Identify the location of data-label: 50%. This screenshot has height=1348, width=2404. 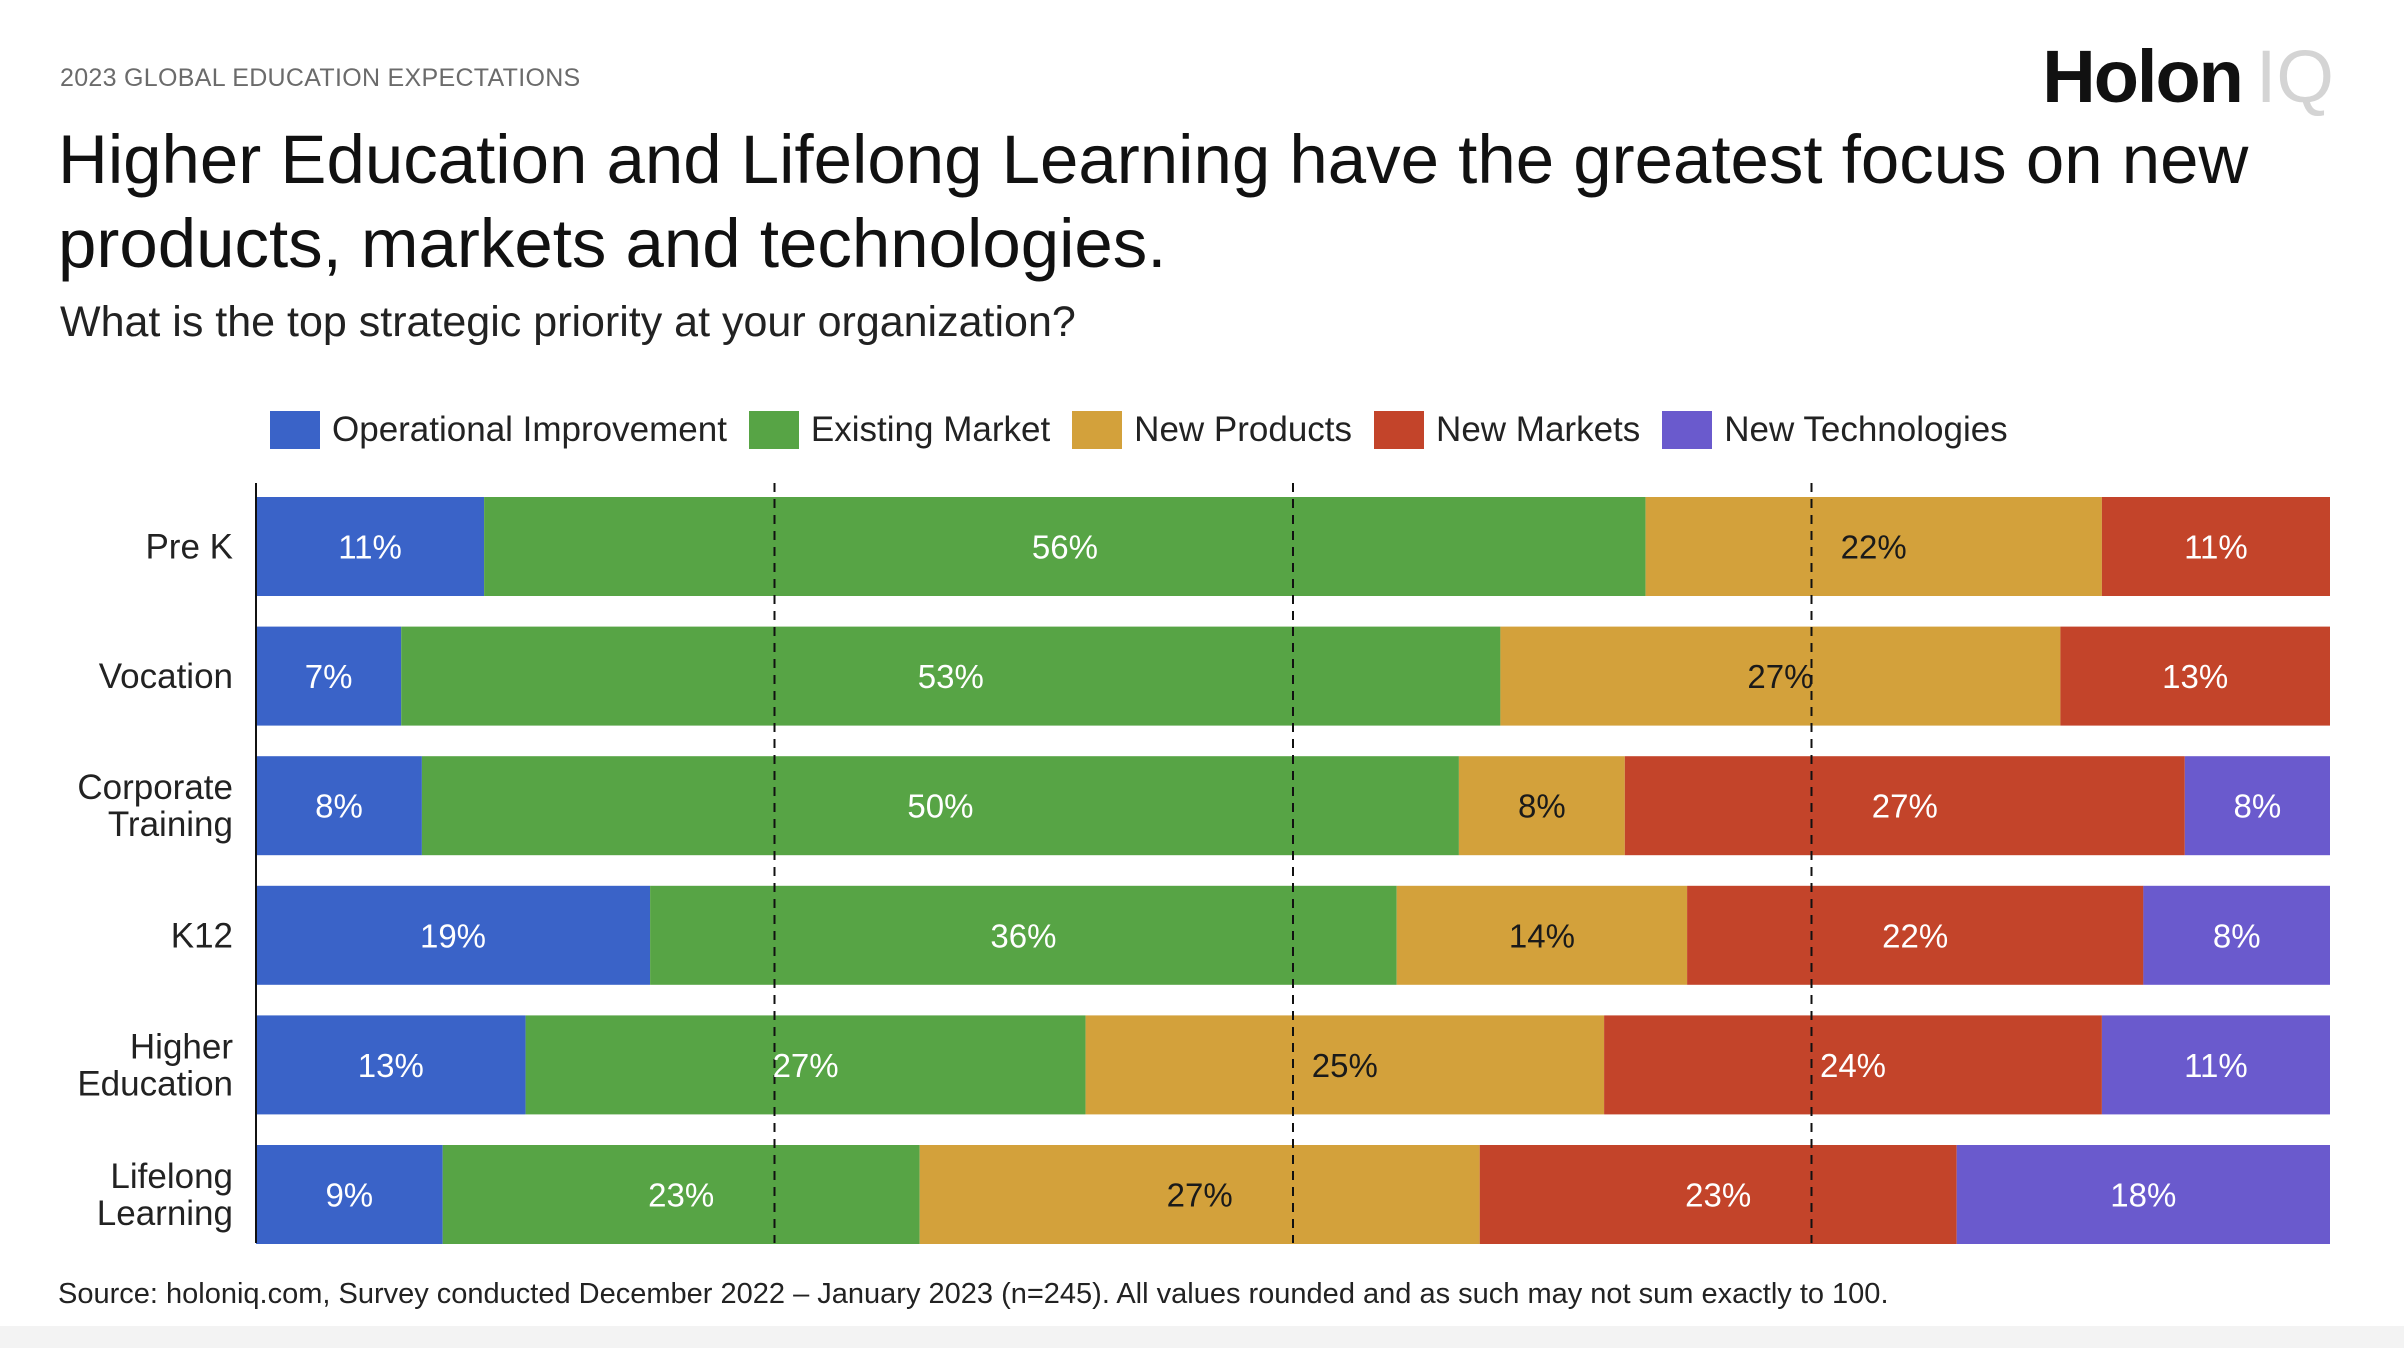
(940, 806).